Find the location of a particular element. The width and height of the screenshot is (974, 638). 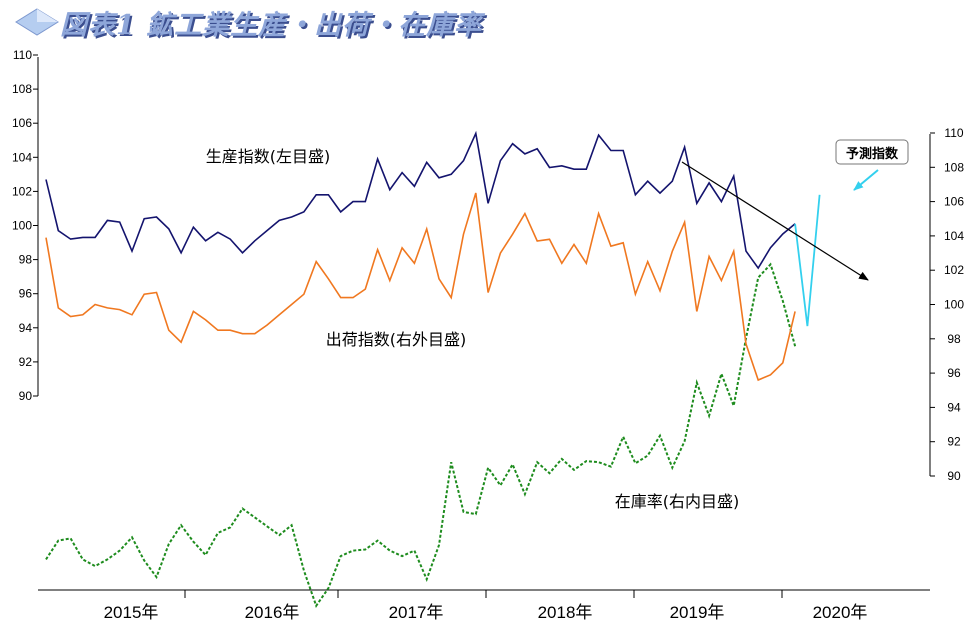

right-tick-label: 108 is located at coordinates (954, 167).